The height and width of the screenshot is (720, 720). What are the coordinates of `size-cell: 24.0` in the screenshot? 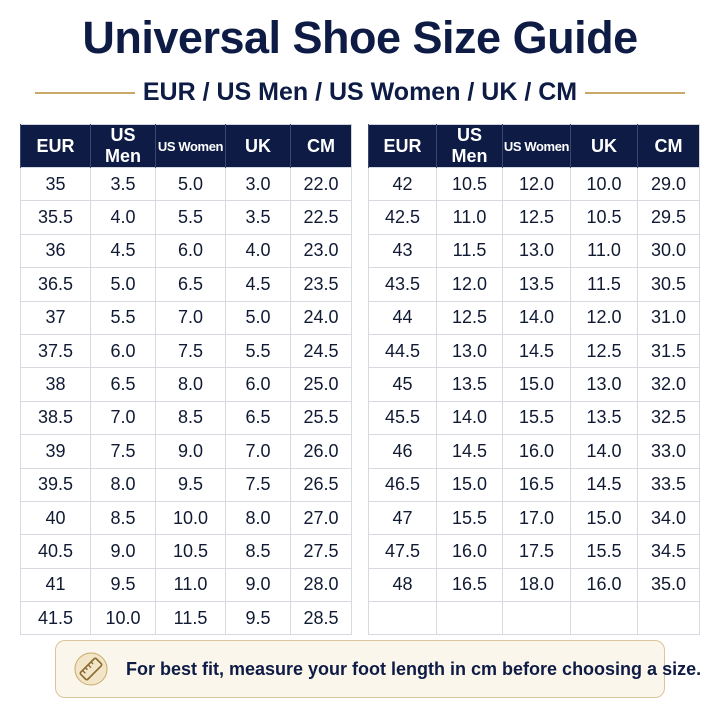 It's located at (321, 317).